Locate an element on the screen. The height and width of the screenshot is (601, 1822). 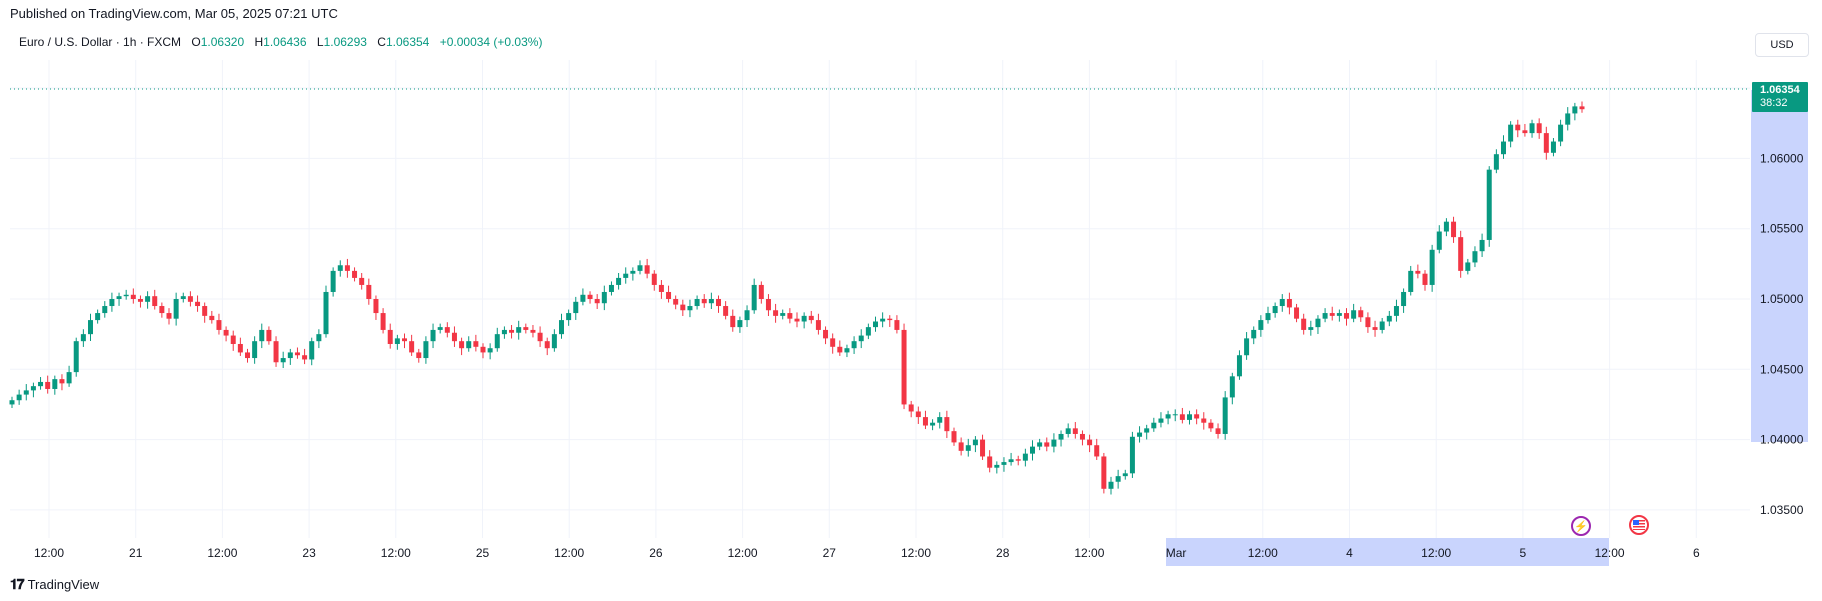
last-price-value: 1.06354 is located at coordinates (1780, 90).